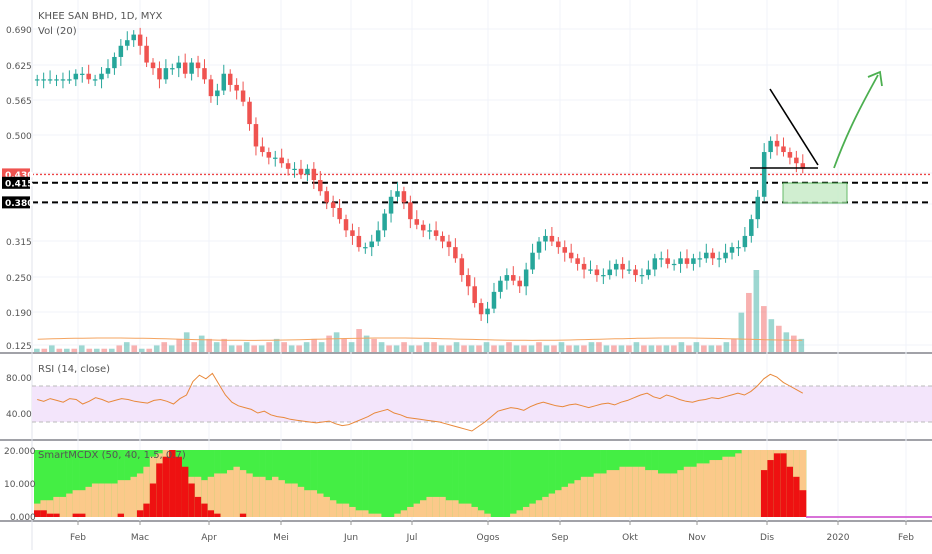 This screenshot has width=932, height=554. What do you see at coordinates (19, 347) in the screenshot?
I see `price-tick-label: 0.125` at bounding box center [19, 347].